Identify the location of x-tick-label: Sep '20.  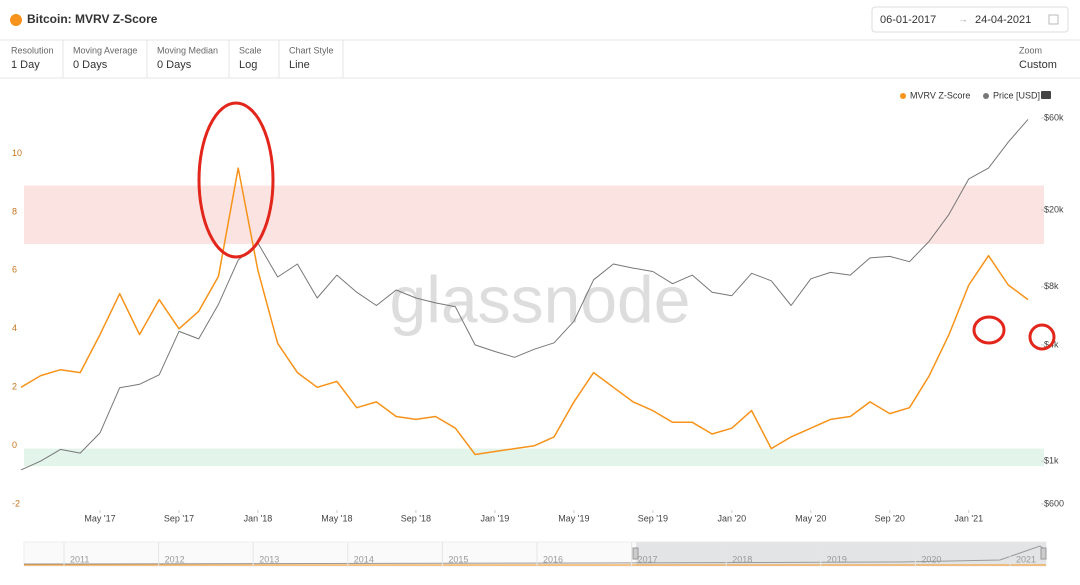
(890, 518).